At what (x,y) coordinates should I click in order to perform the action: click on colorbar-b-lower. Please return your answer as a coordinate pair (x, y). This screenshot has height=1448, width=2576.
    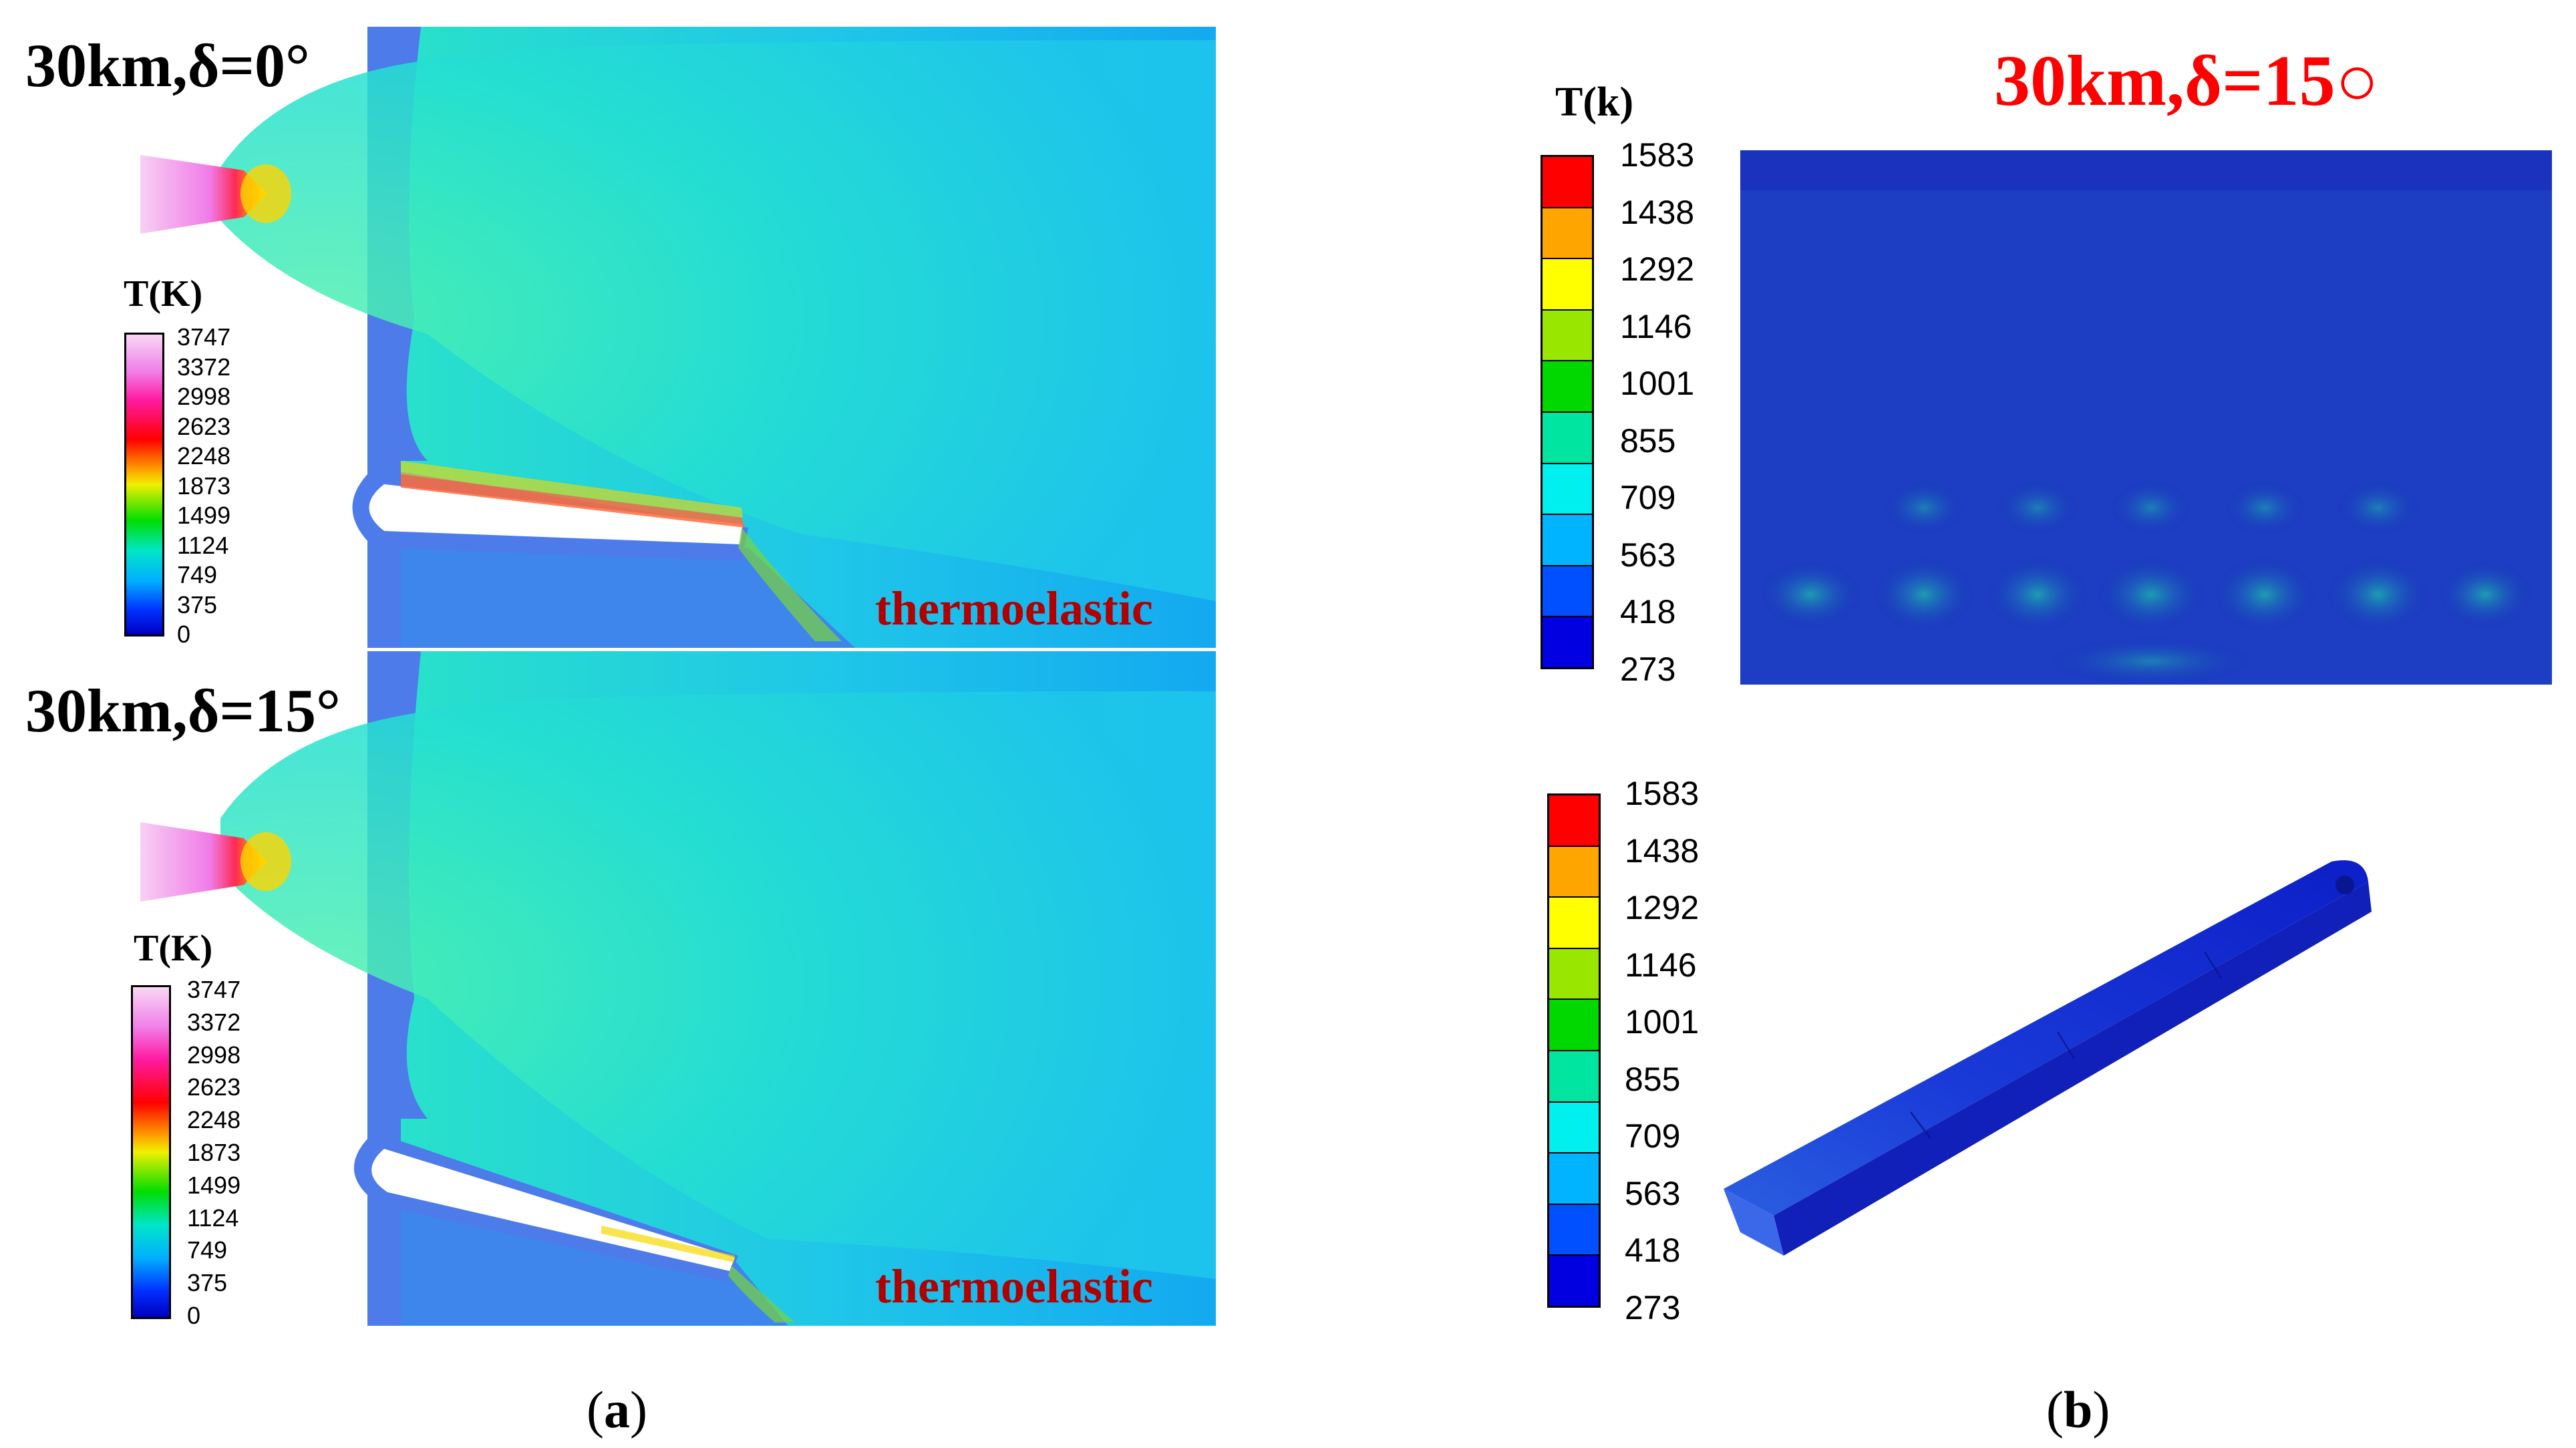
    Looking at the image, I should click on (1574, 1050).